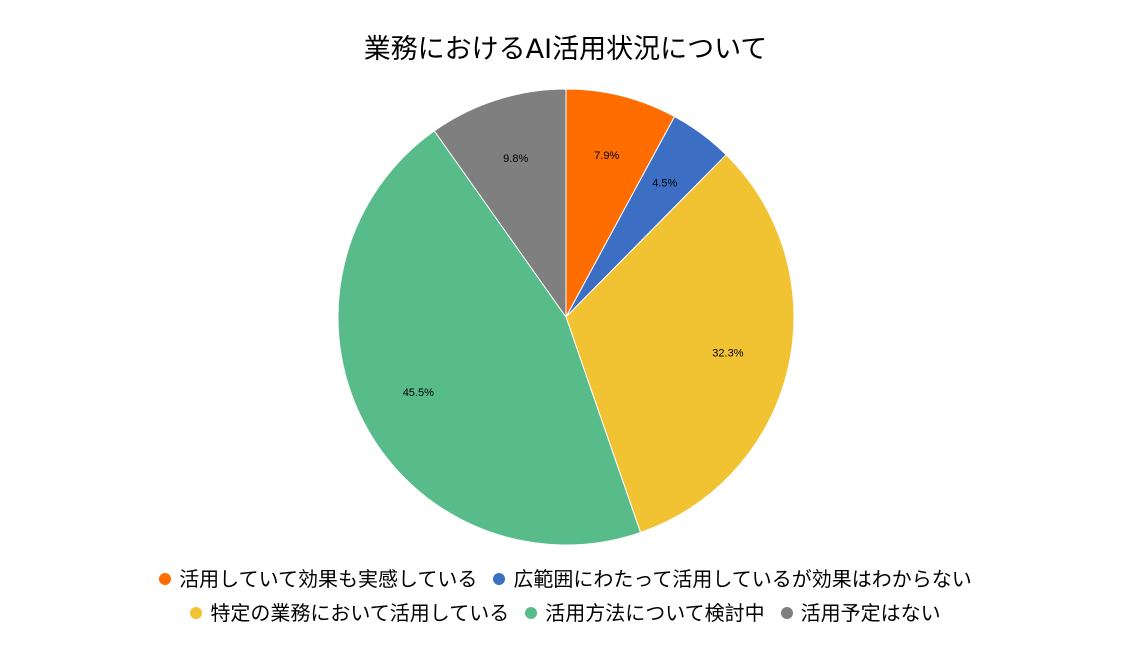 This screenshot has height=659, width=1131. What do you see at coordinates (360, 613) in the screenshot?
I see `legend-label: 特定の業務において活用している` at bounding box center [360, 613].